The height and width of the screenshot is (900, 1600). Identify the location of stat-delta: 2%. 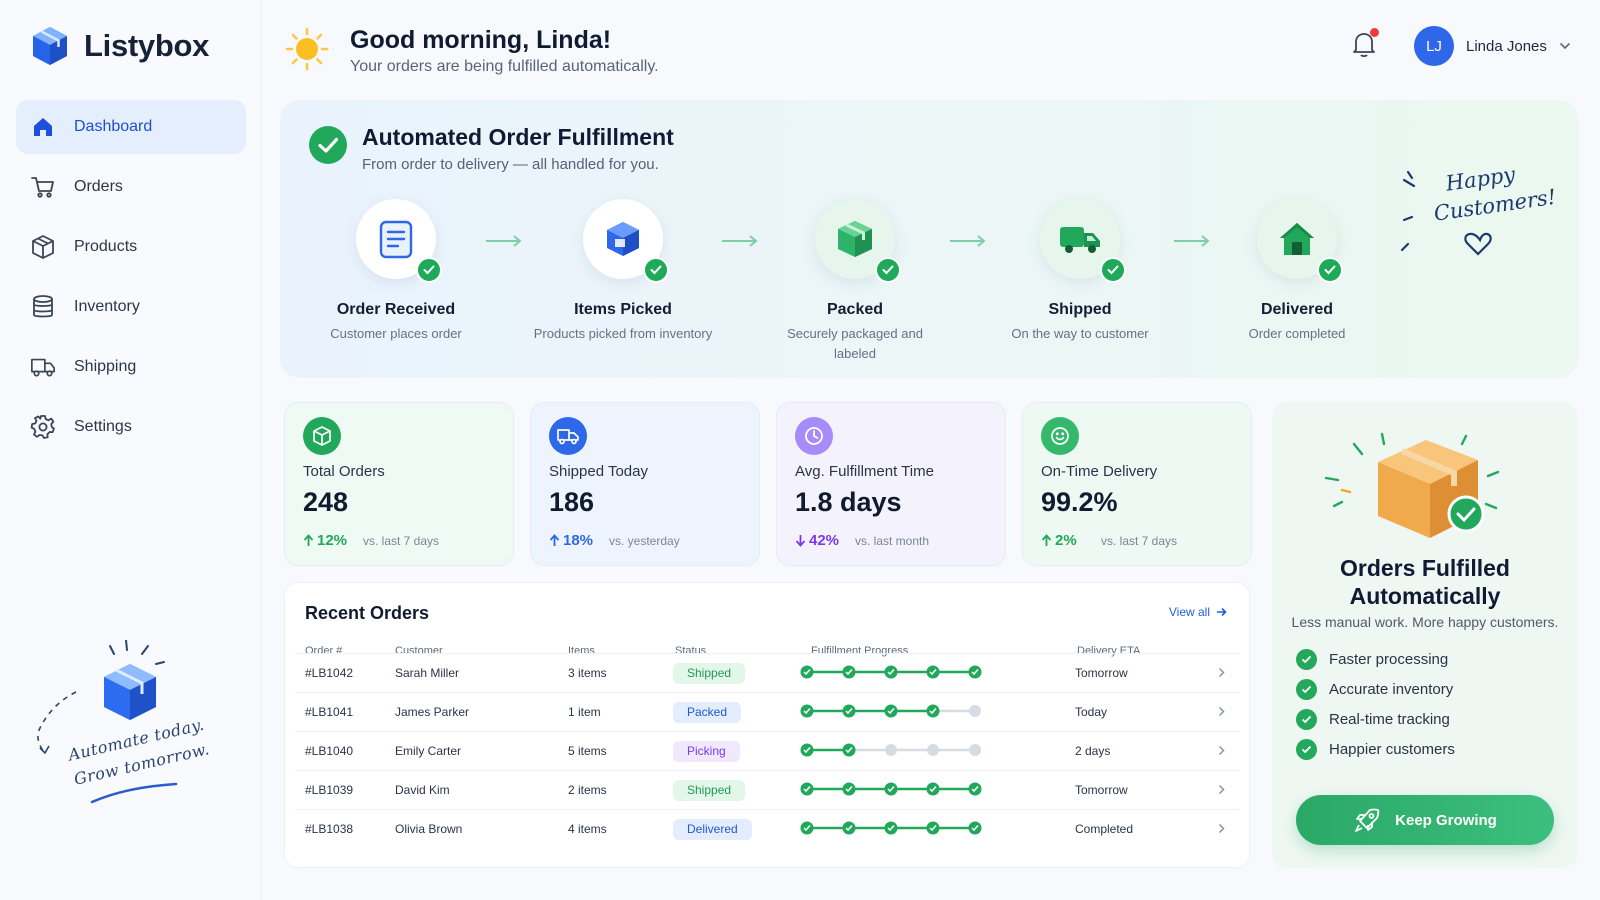
(1059, 540).